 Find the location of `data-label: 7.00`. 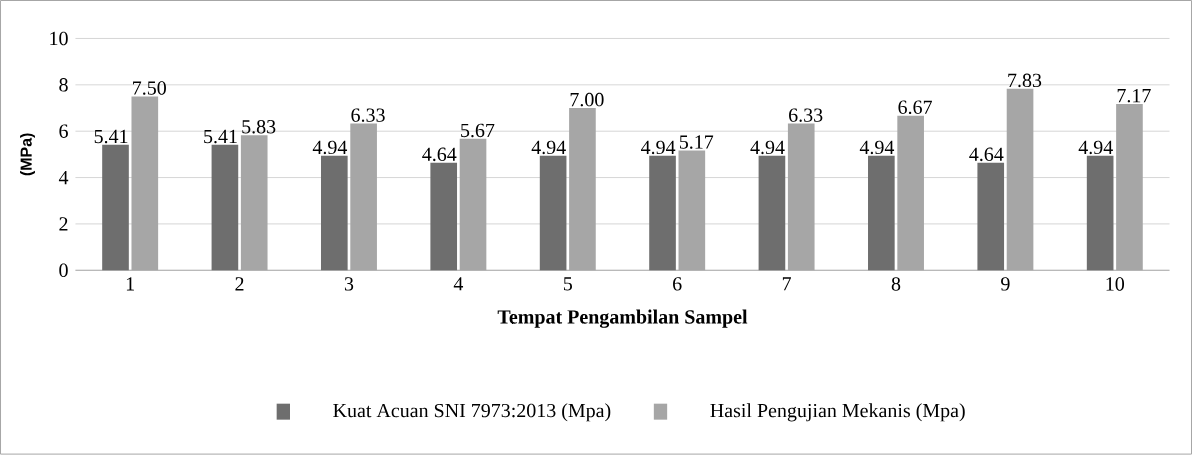

data-label: 7.00 is located at coordinates (587, 100).